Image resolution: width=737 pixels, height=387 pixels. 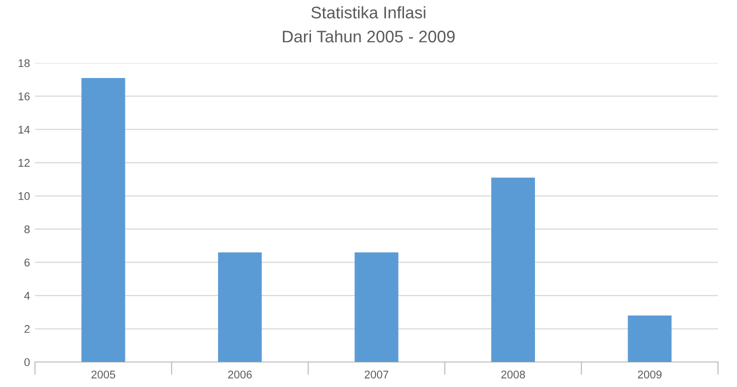 What do you see at coordinates (368, 36) in the screenshot?
I see `chart-subtitle: Dari Tahun 2005 - 2009` at bounding box center [368, 36].